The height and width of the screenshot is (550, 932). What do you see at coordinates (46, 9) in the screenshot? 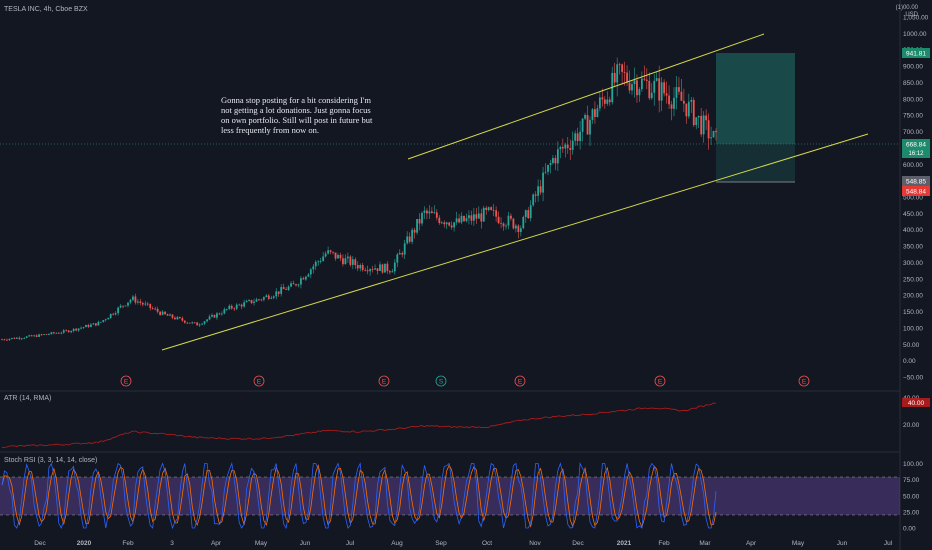
I see `symbol-title: TESLA INC, 4h, Cboe BZX` at bounding box center [46, 9].